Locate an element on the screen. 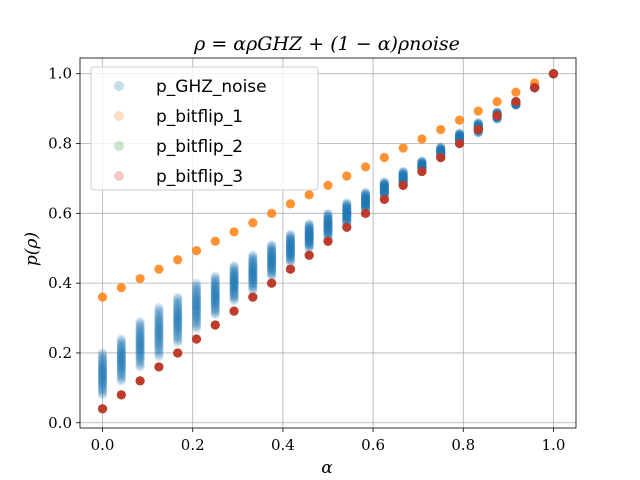 This screenshot has width=640, height=480. x-tick-label: 0.8 is located at coordinates (463, 445).